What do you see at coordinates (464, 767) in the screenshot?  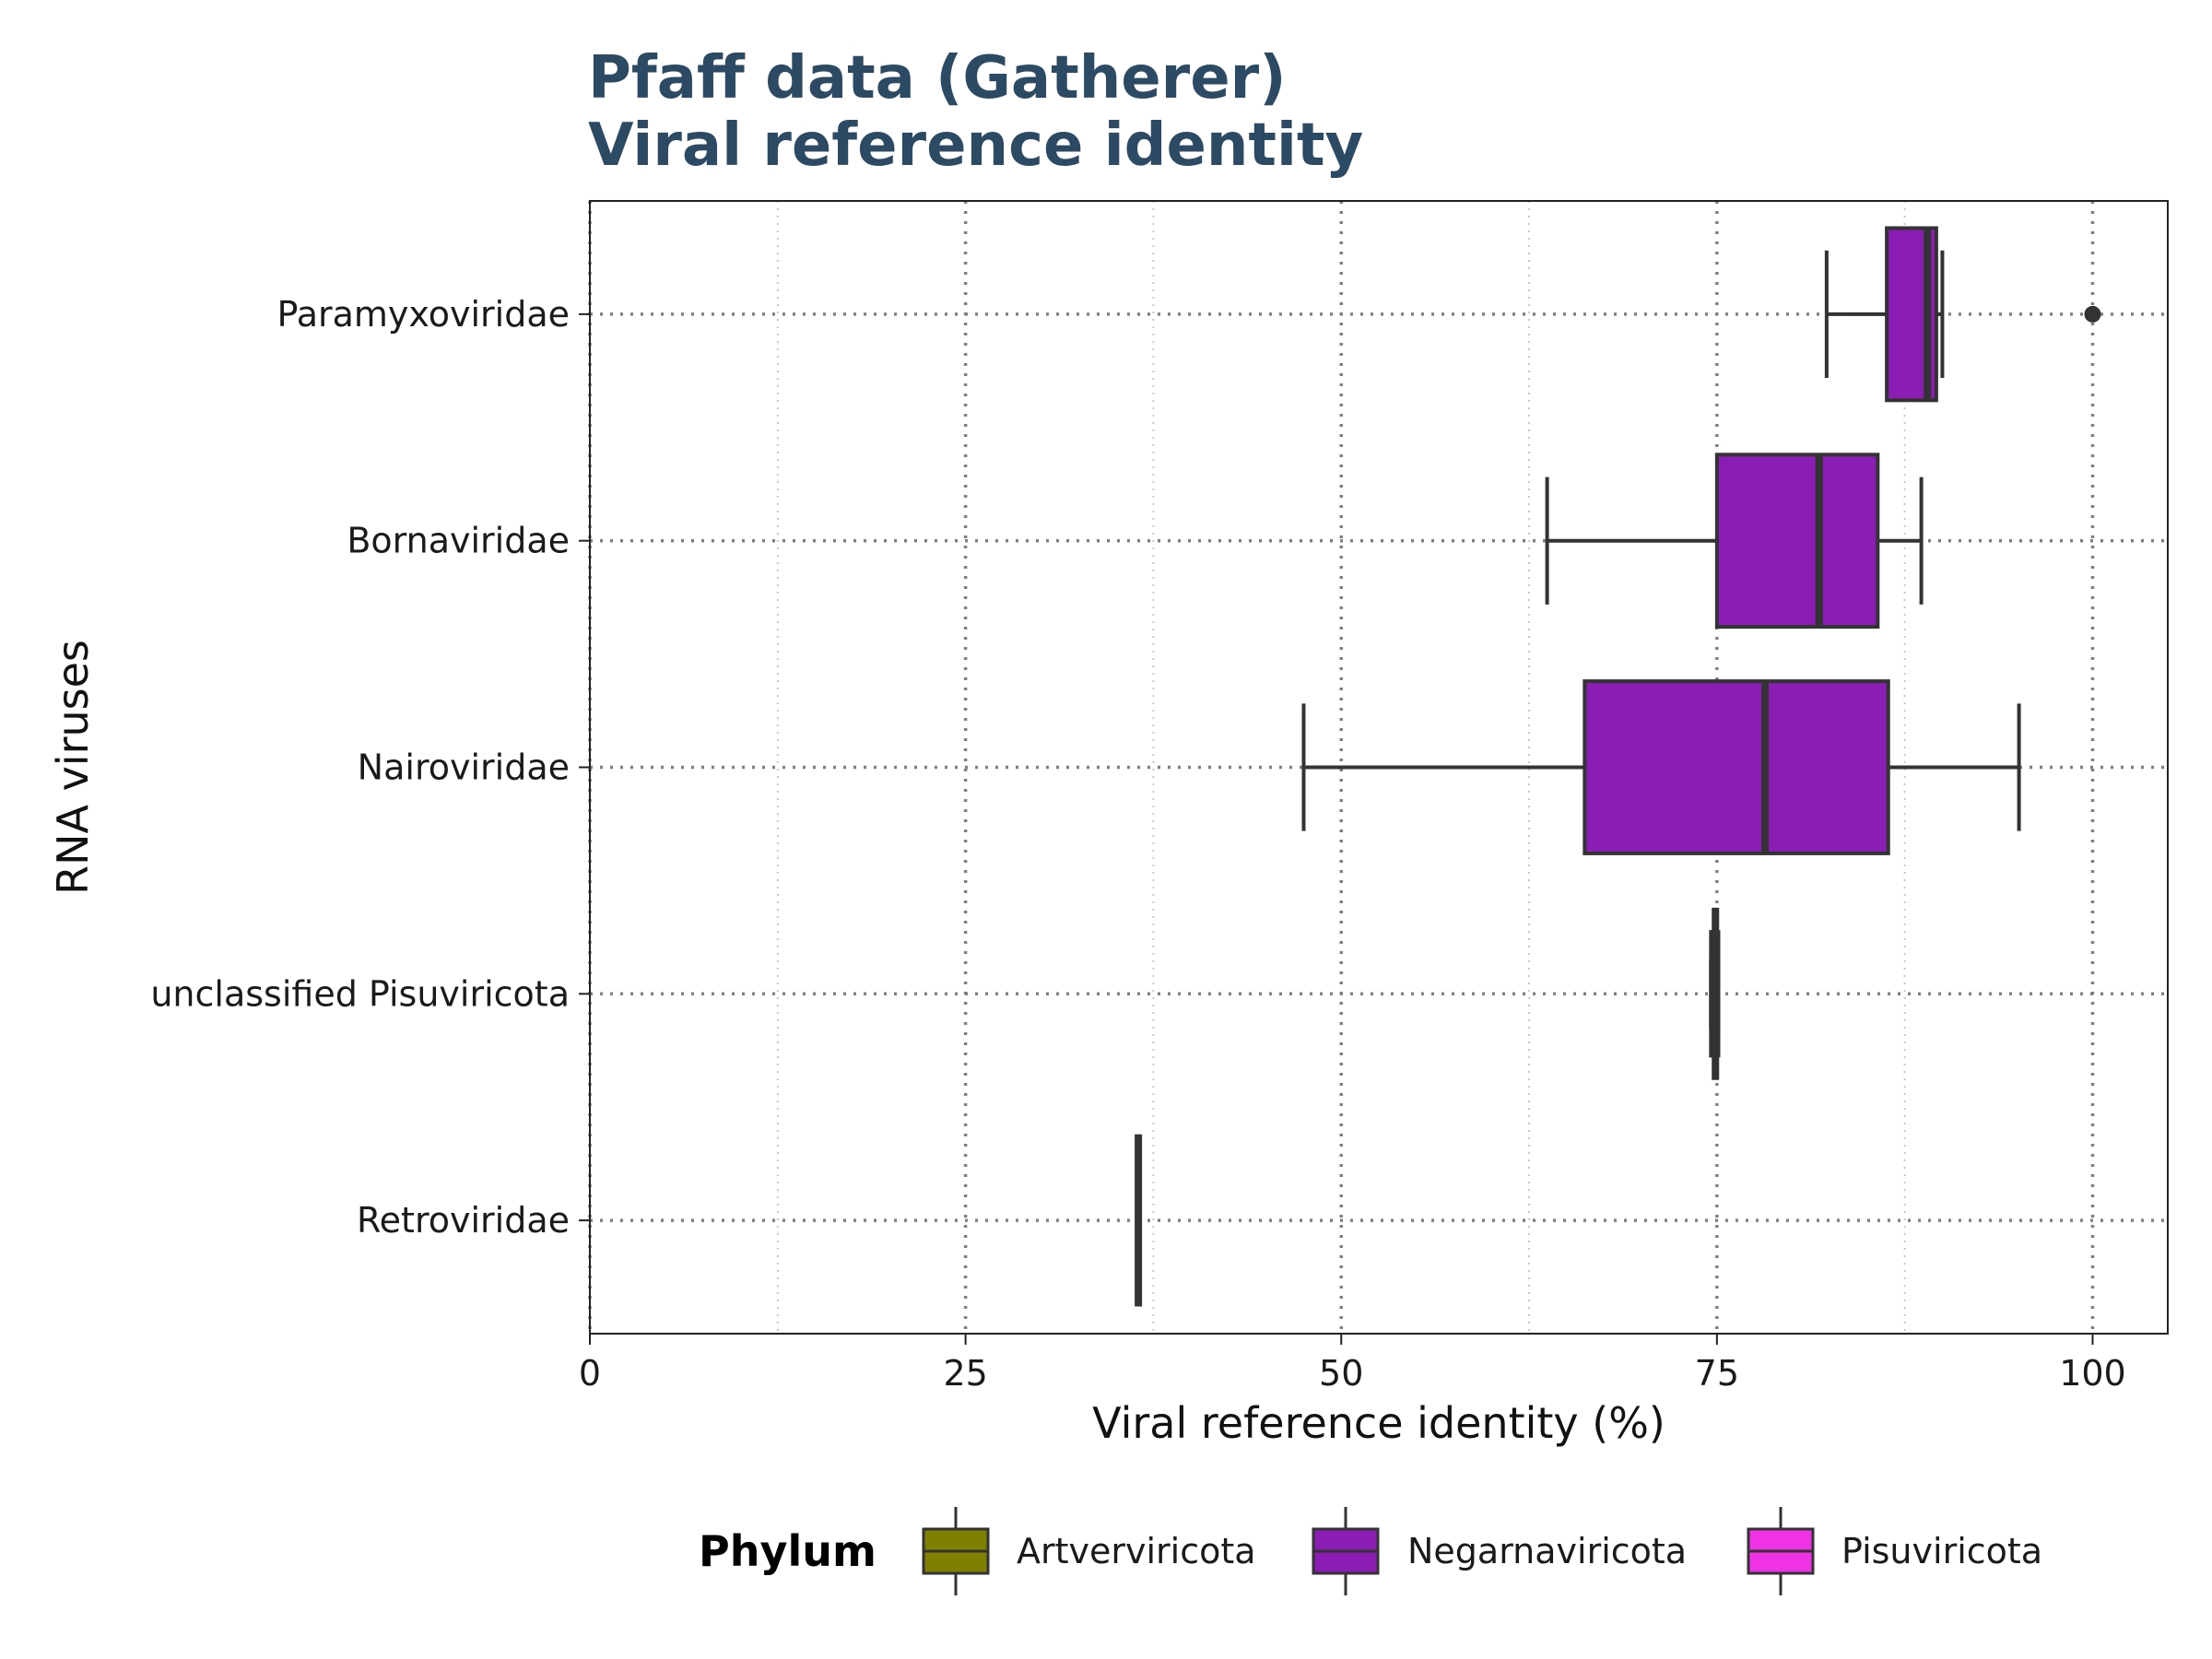 I see `y-tick-label: Nairoviridae` at bounding box center [464, 767].